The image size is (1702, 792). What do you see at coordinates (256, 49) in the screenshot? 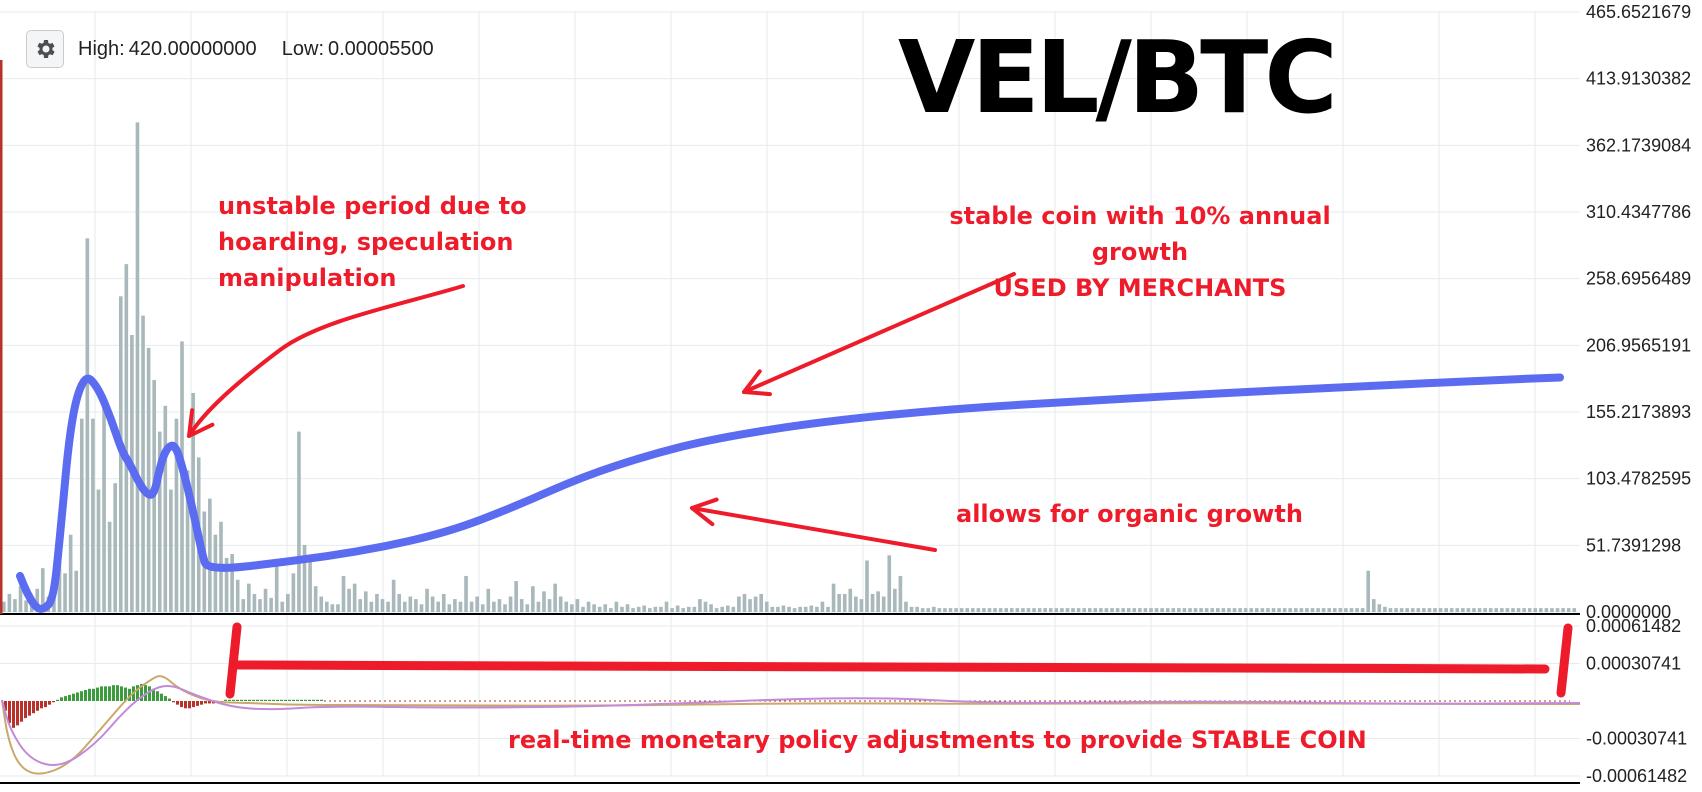
I see `high-low-readout: High: 420.00000000 Low: 0.00005500` at bounding box center [256, 49].